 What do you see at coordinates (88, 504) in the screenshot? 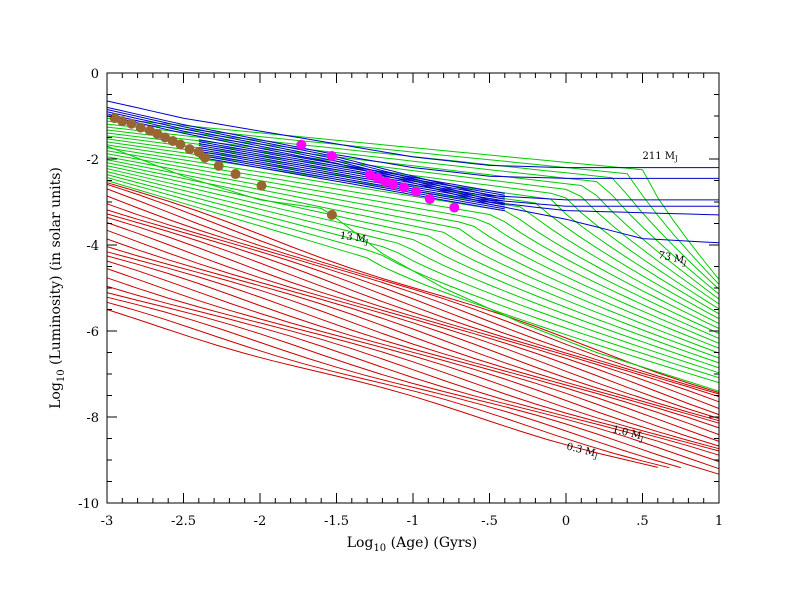
I see `y-tick-label: -10` at bounding box center [88, 504].